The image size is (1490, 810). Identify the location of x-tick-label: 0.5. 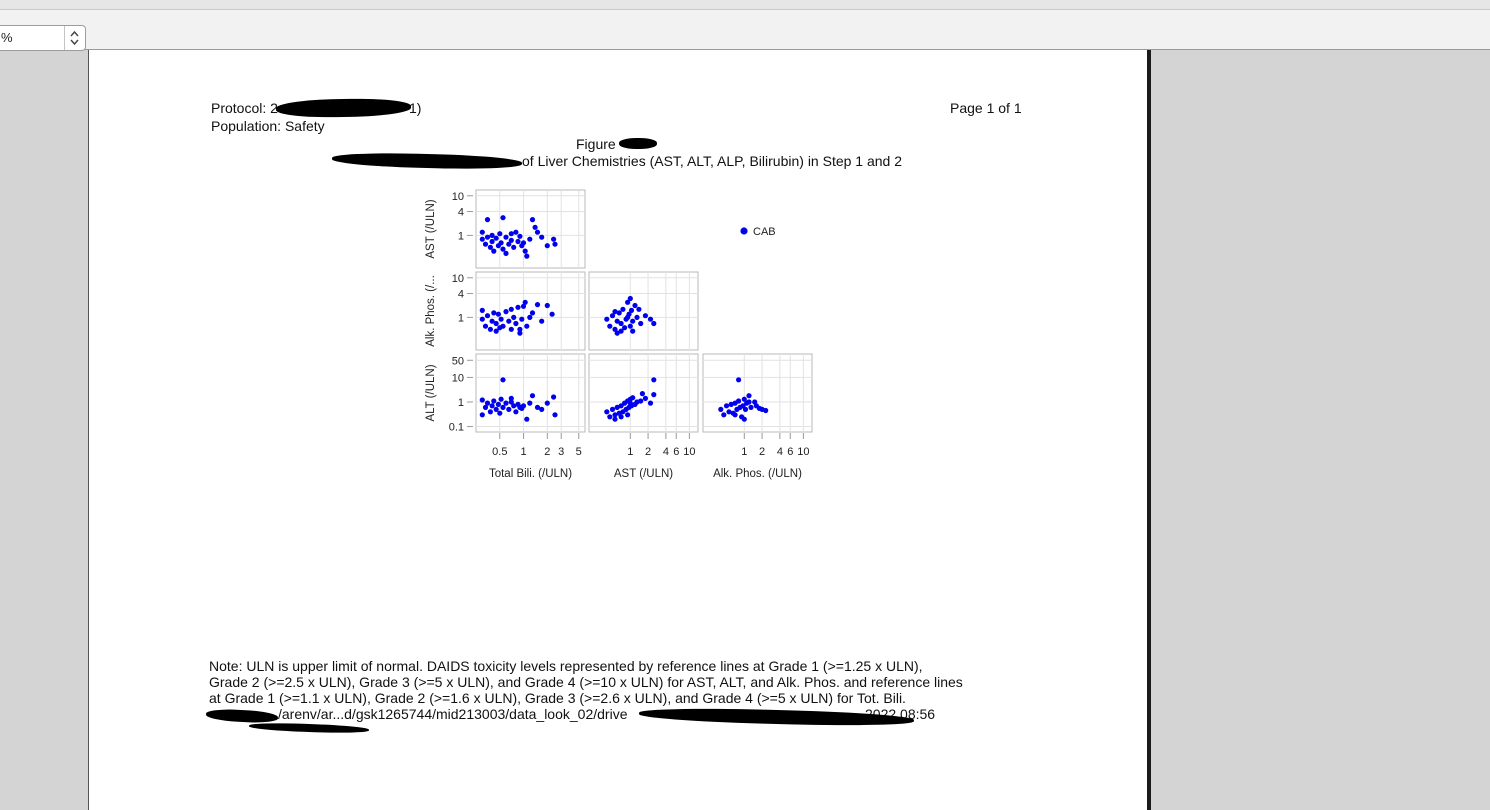
(499, 452).